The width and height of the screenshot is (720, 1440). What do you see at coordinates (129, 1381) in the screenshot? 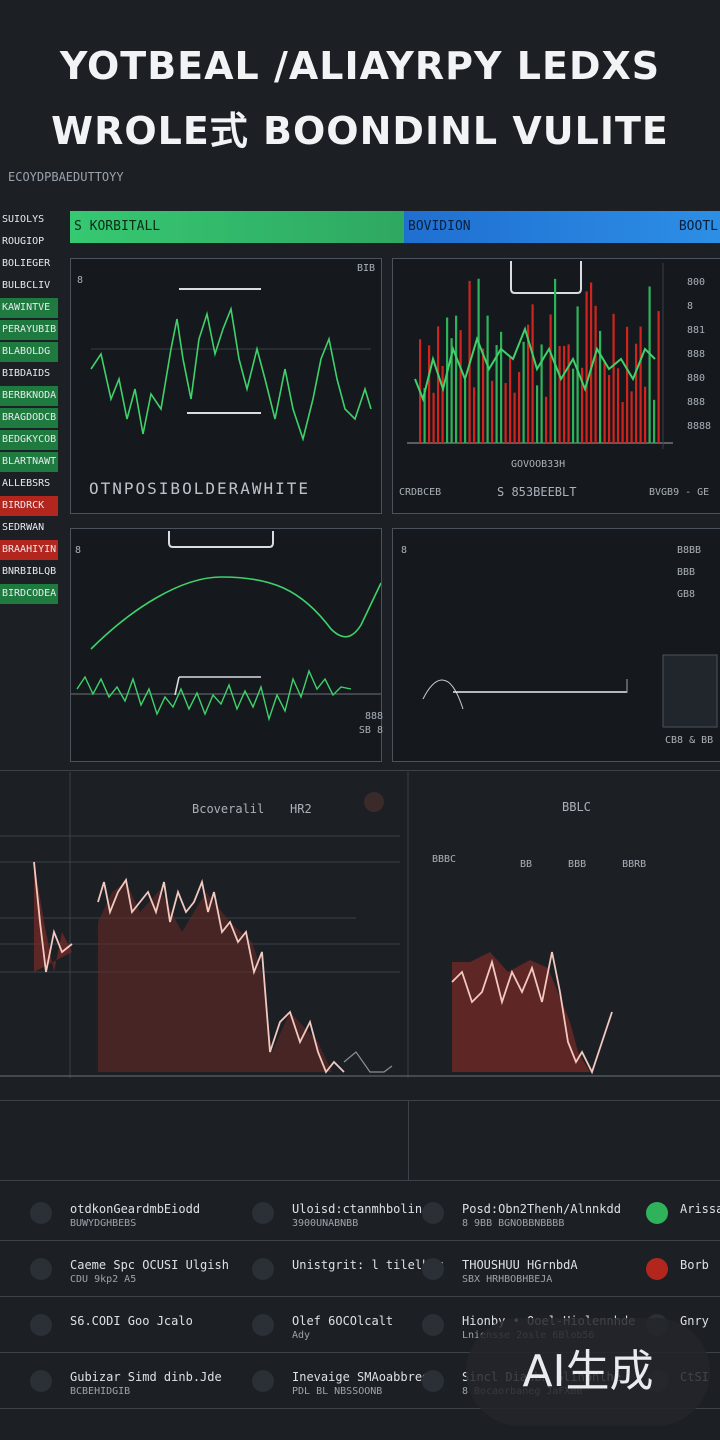
I see `feed-cell: Gubizar Simd dinb.Jde BCBEHIDGIB` at bounding box center [129, 1381].